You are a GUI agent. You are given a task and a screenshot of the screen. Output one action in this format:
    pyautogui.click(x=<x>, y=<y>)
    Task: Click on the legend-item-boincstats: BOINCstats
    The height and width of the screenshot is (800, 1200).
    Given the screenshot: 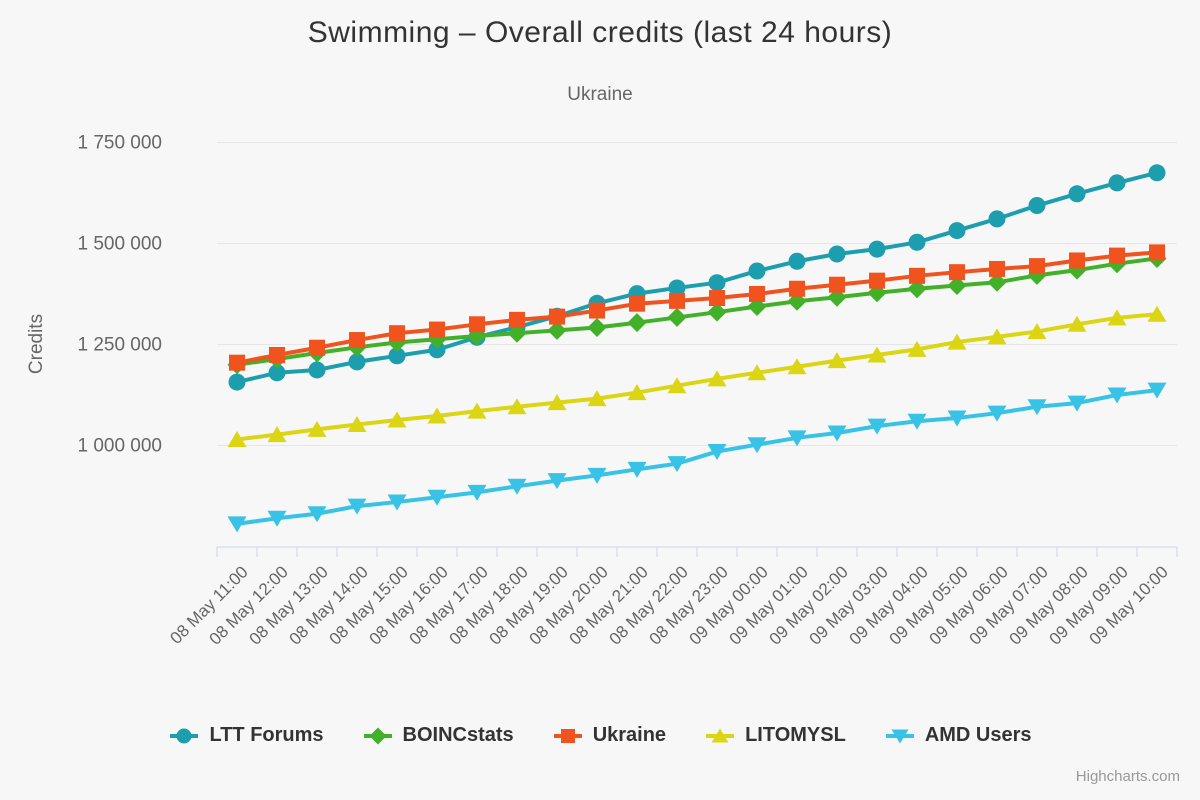 What is the action you would take?
    pyautogui.click(x=438, y=735)
    